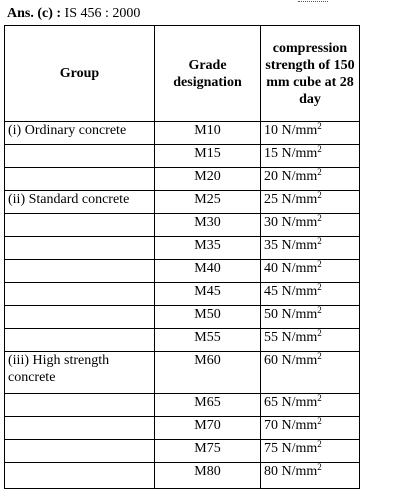 This screenshot has width=405, height=503. I want to click on strength-value: 30, so click(271, 222).